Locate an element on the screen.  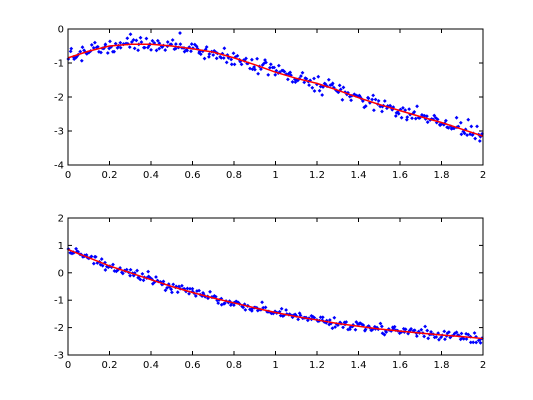
x-tick-label: 2 is located at coordinates (483, 175).